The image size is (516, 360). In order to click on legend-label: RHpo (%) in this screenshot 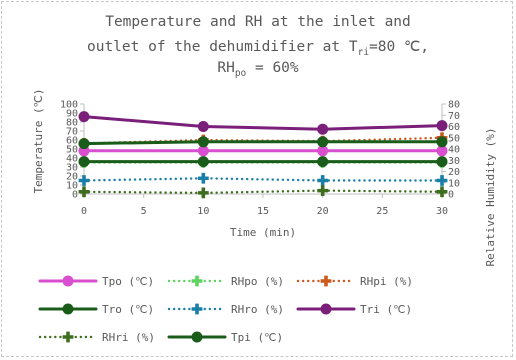, I will do `click(257, 281)`.